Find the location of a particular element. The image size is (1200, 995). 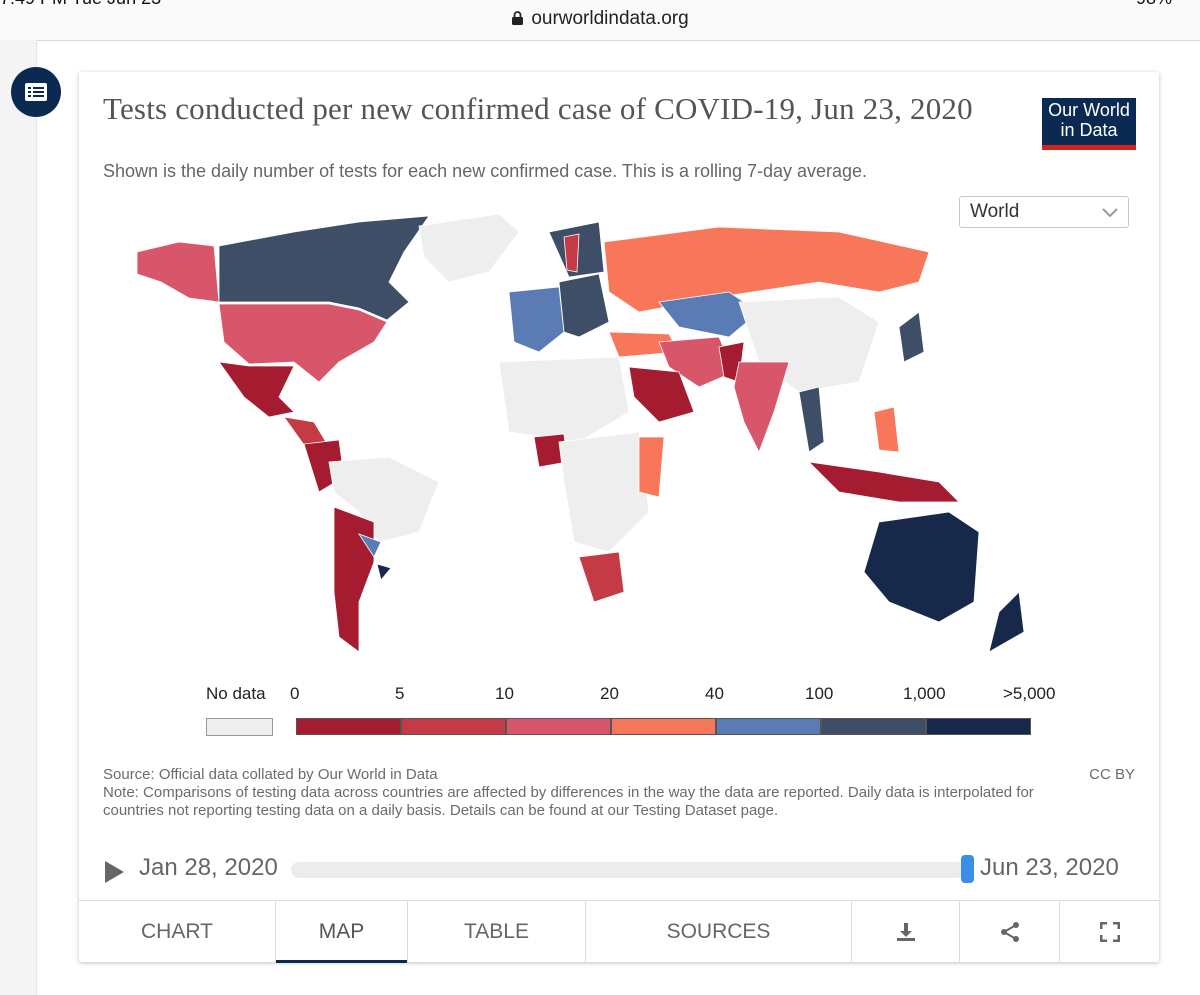

country-alaska is located at coordinates (178, 272).